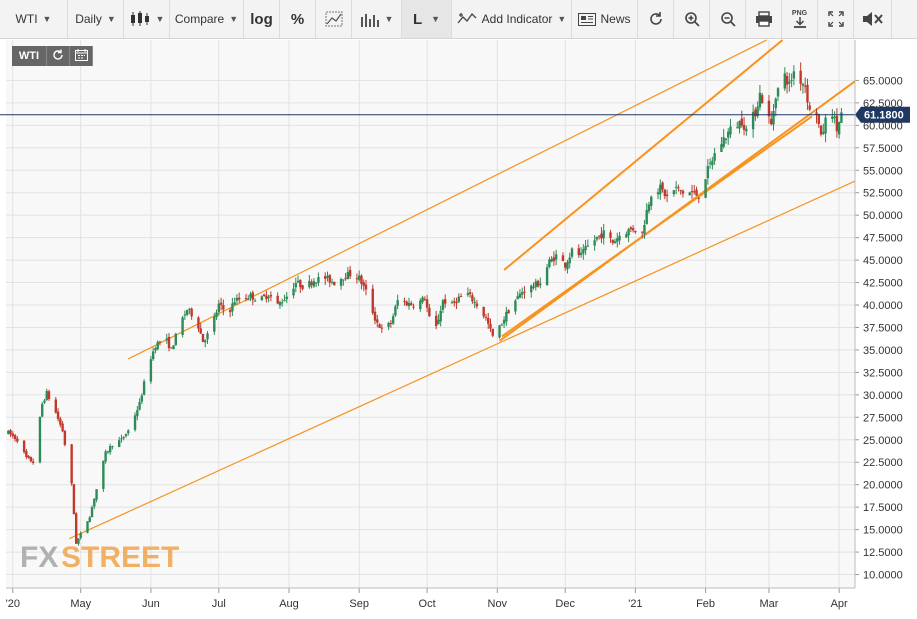  I want to click on zoom-in-button, so click(692, 19).